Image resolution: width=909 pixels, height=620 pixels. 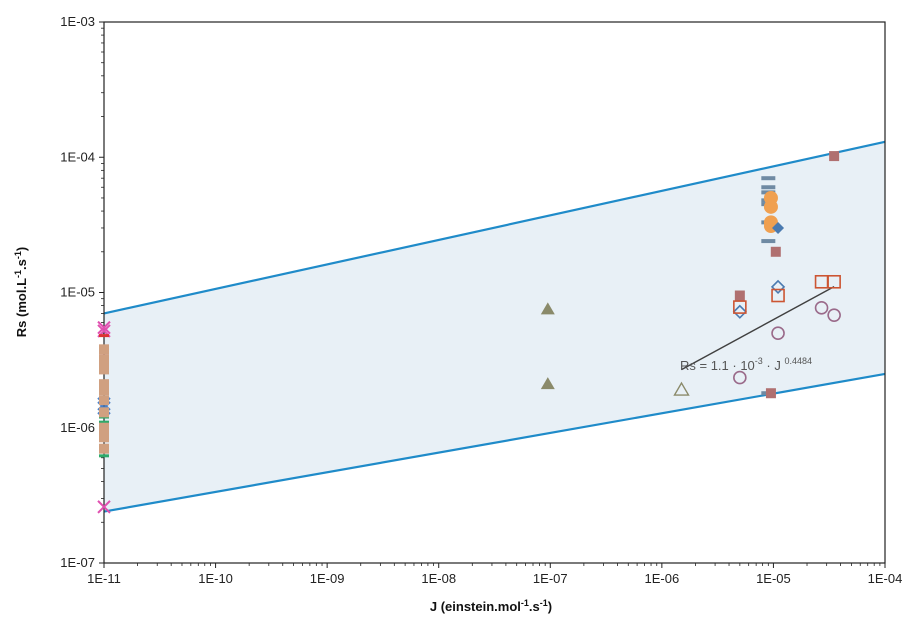 What do you see at coordinates (77, 21) in the screenshot?
I see `y-tick-label: 1E-03` at bounding box center [77, 21].